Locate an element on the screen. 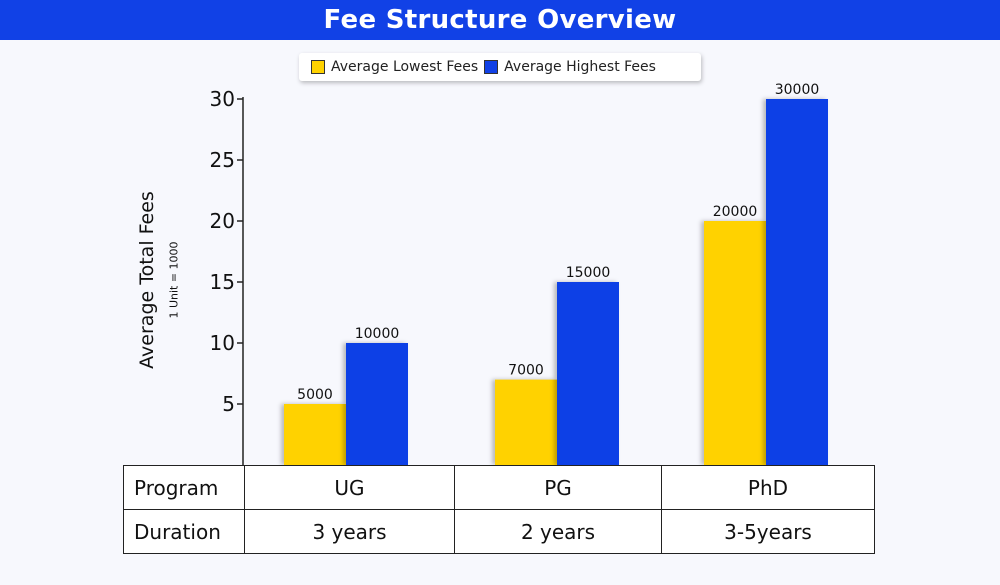  y-tick-label: 25 is located at coordinates (222, 160).